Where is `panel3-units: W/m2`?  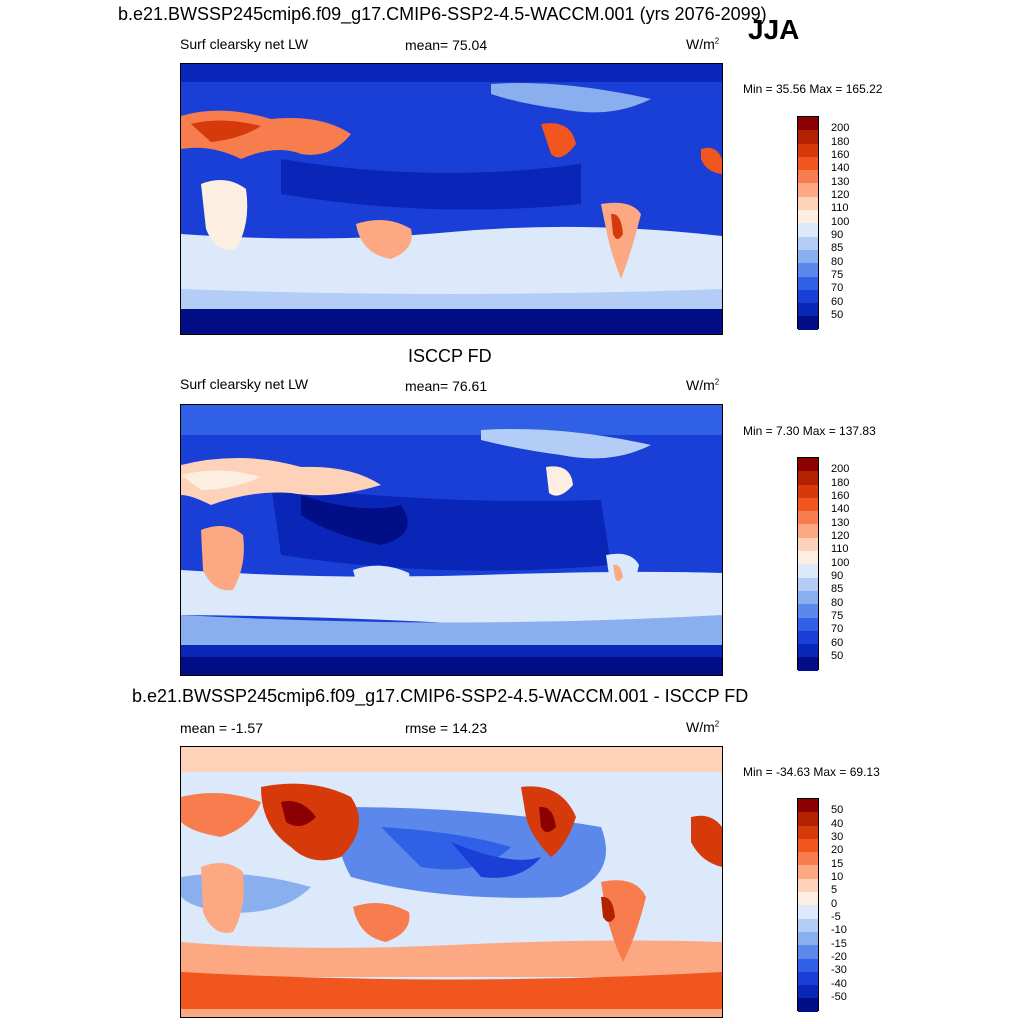 panel3-units: W/m2 is located at coordinates (703, 727).